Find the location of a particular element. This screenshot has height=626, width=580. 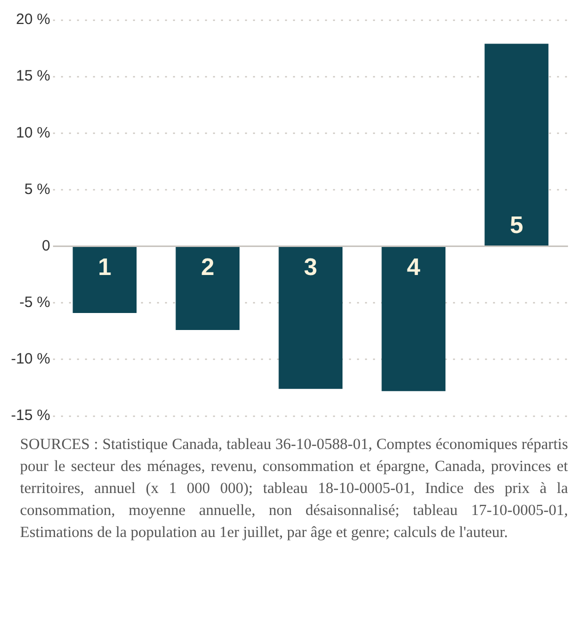

y-tick-label: 10 % is located at coordinates (33, 133).